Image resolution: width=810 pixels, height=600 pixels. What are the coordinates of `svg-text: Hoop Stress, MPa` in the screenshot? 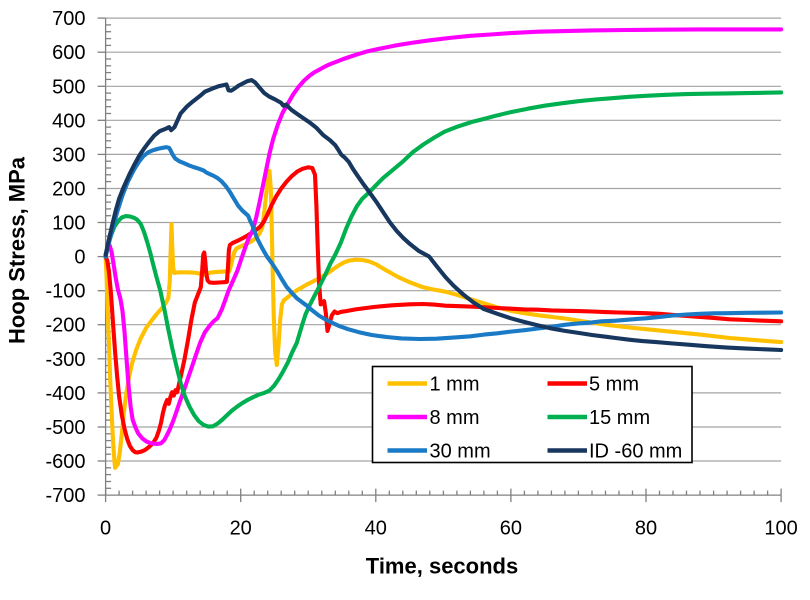 It's located at (17, 250).